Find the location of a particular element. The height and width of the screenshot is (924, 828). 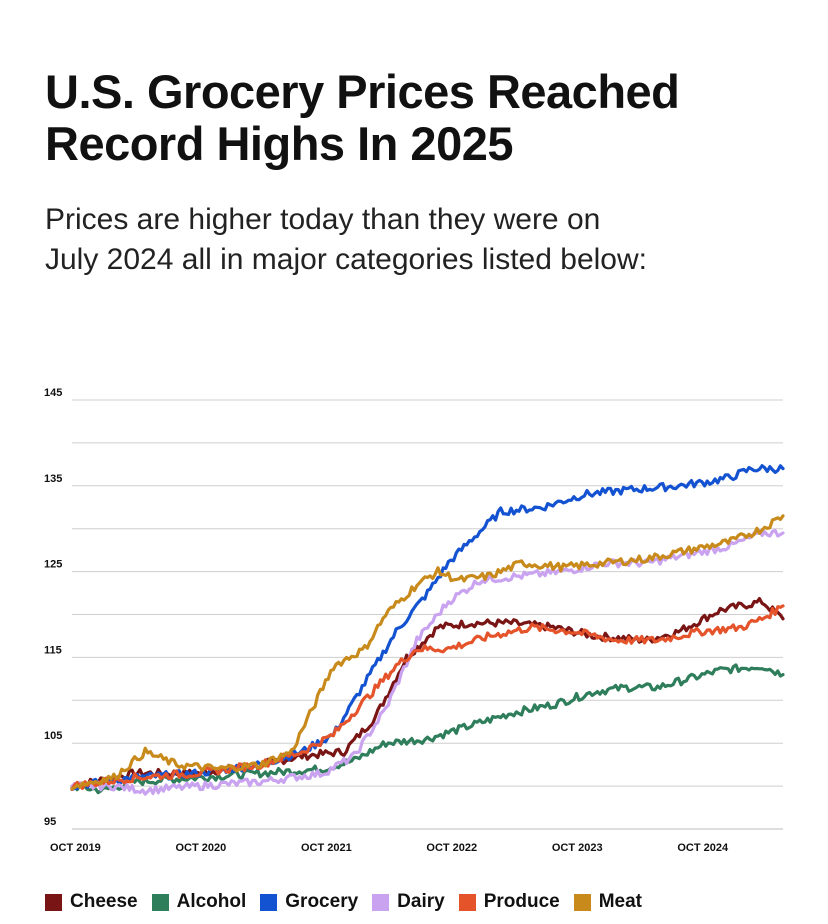

legend-swatch-grocery is located at coordinates (269, 902).